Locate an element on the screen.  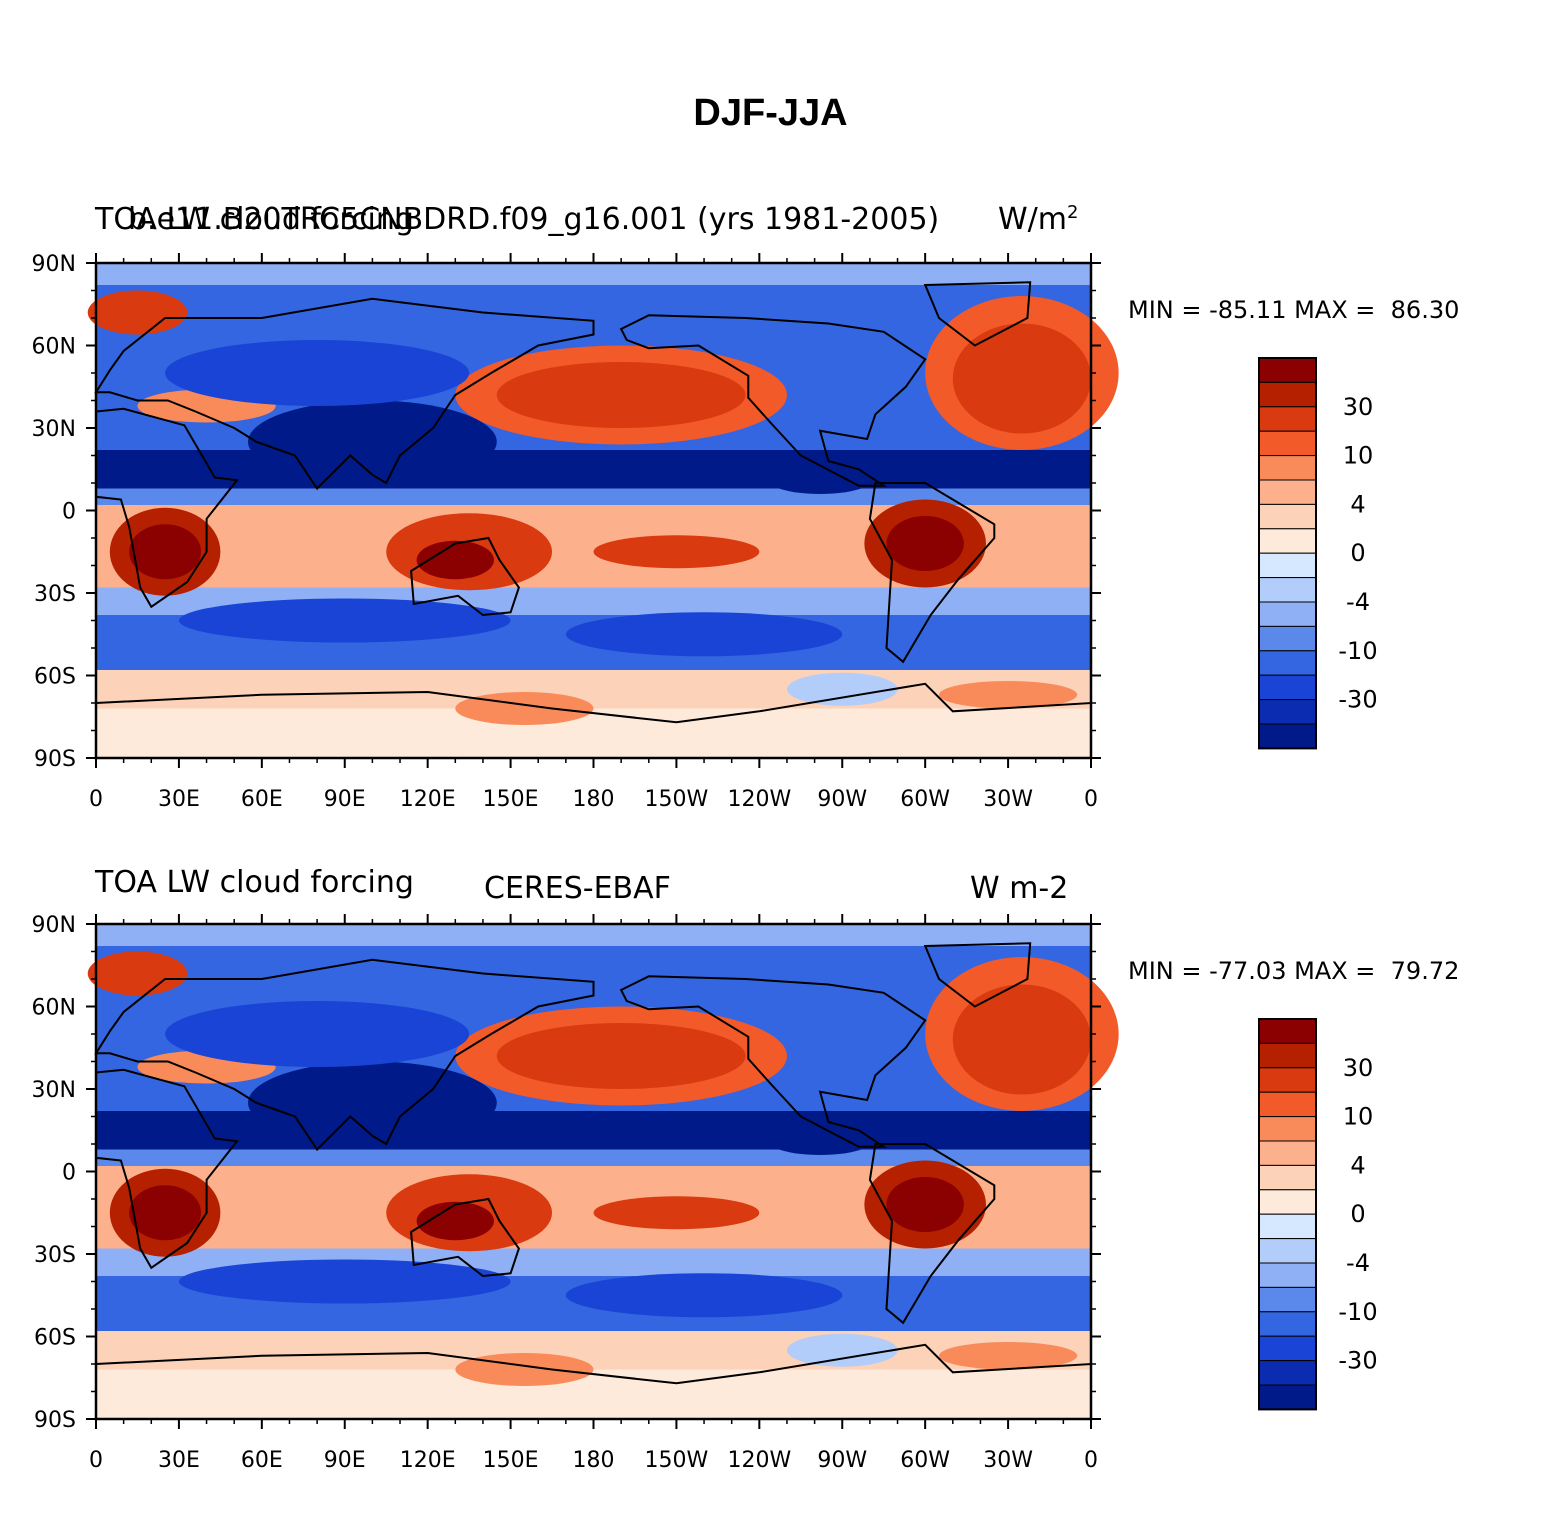
coastline-africa is located at coordinates (167, 508).